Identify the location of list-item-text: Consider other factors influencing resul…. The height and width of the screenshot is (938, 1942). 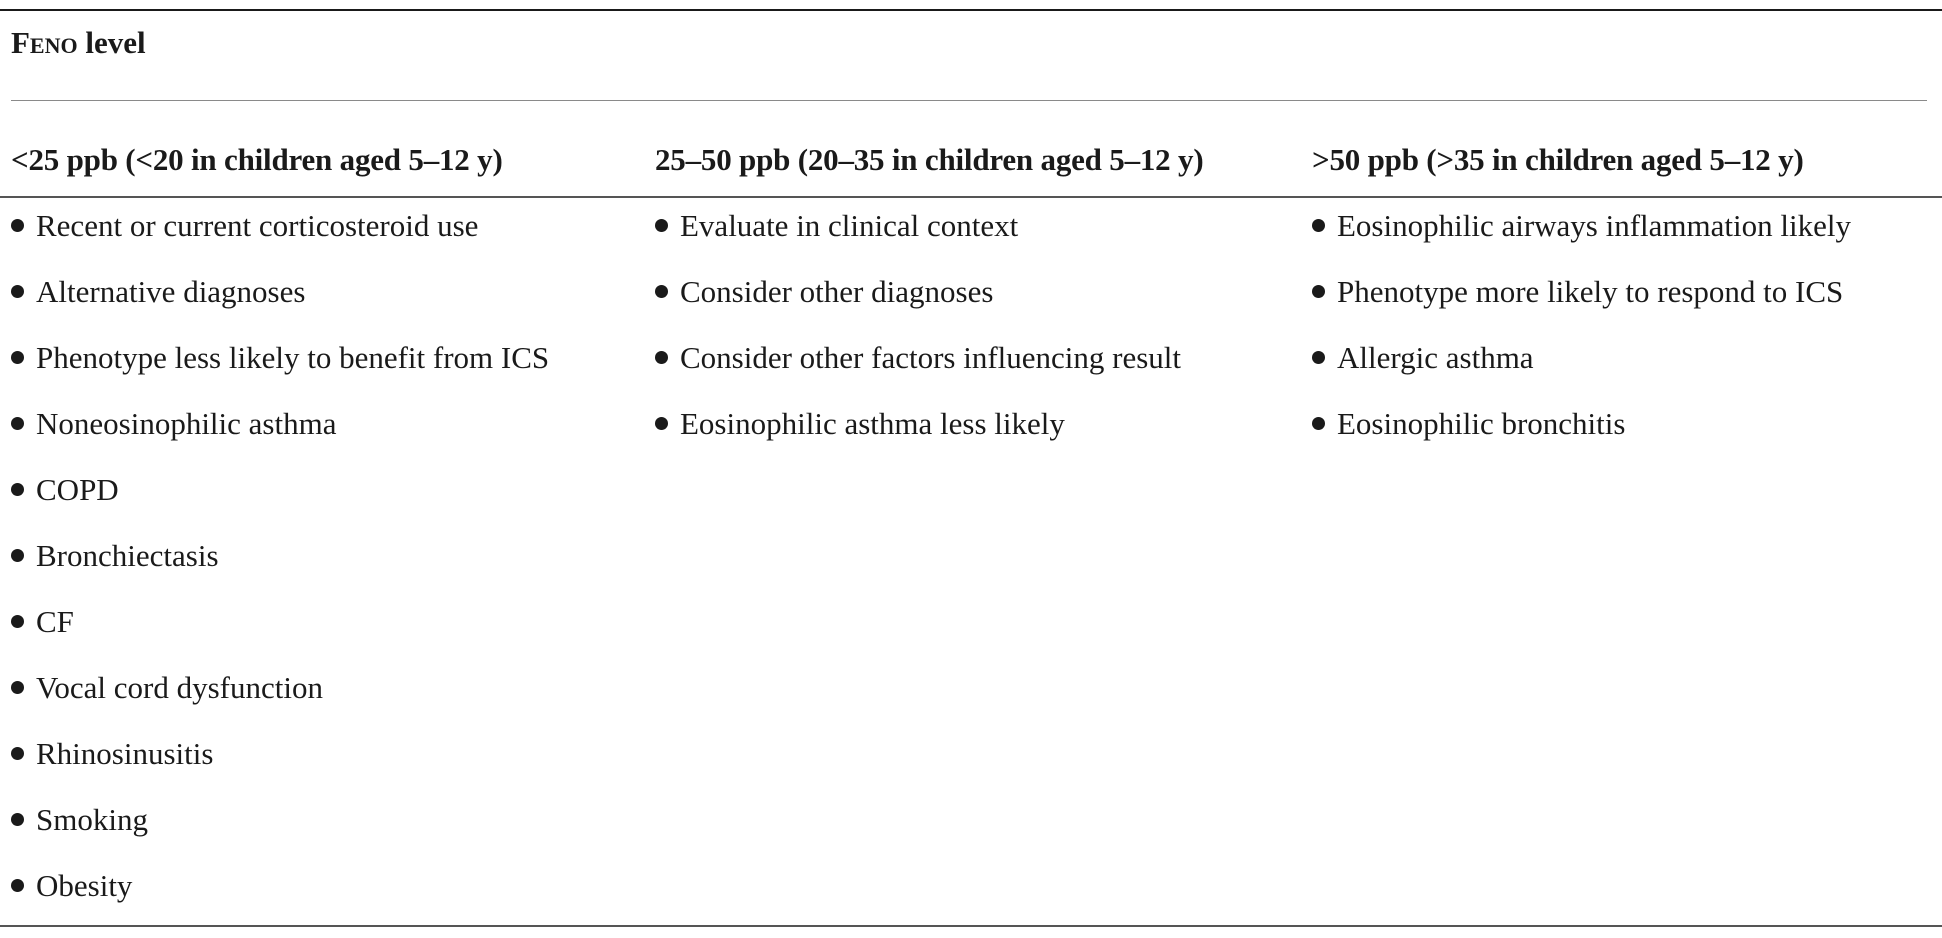
(931, 357).